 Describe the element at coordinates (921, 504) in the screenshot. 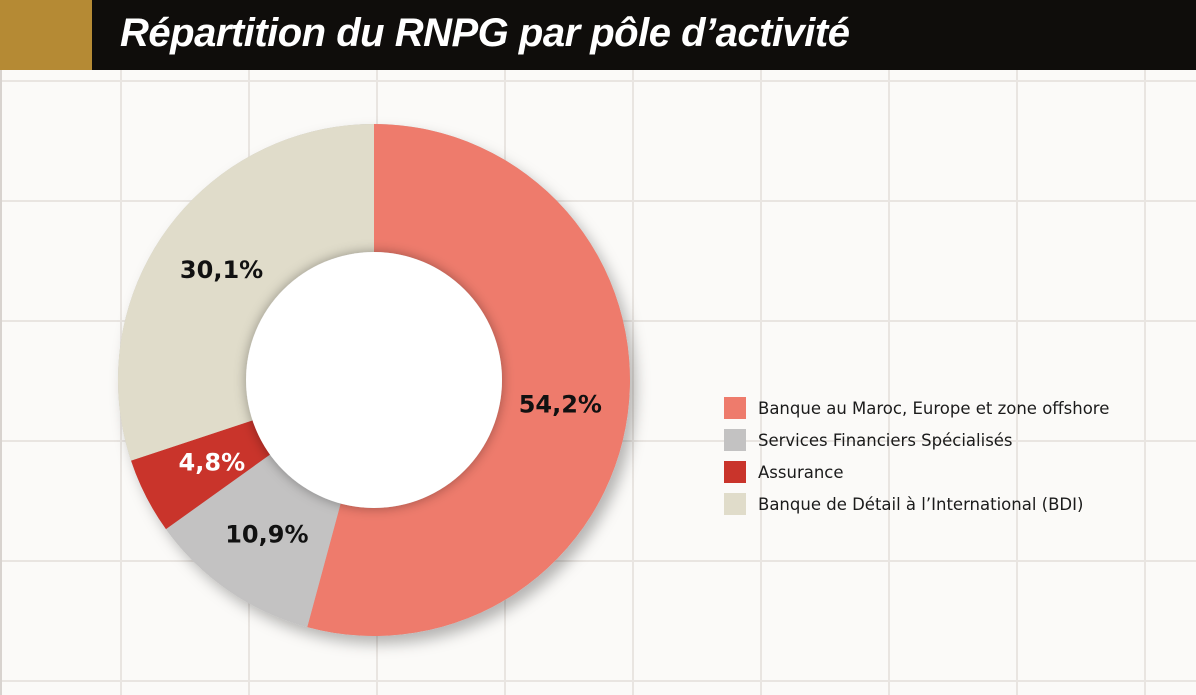

I see `legend-label: Banque de Détail à l’International (BDI)` at that location.